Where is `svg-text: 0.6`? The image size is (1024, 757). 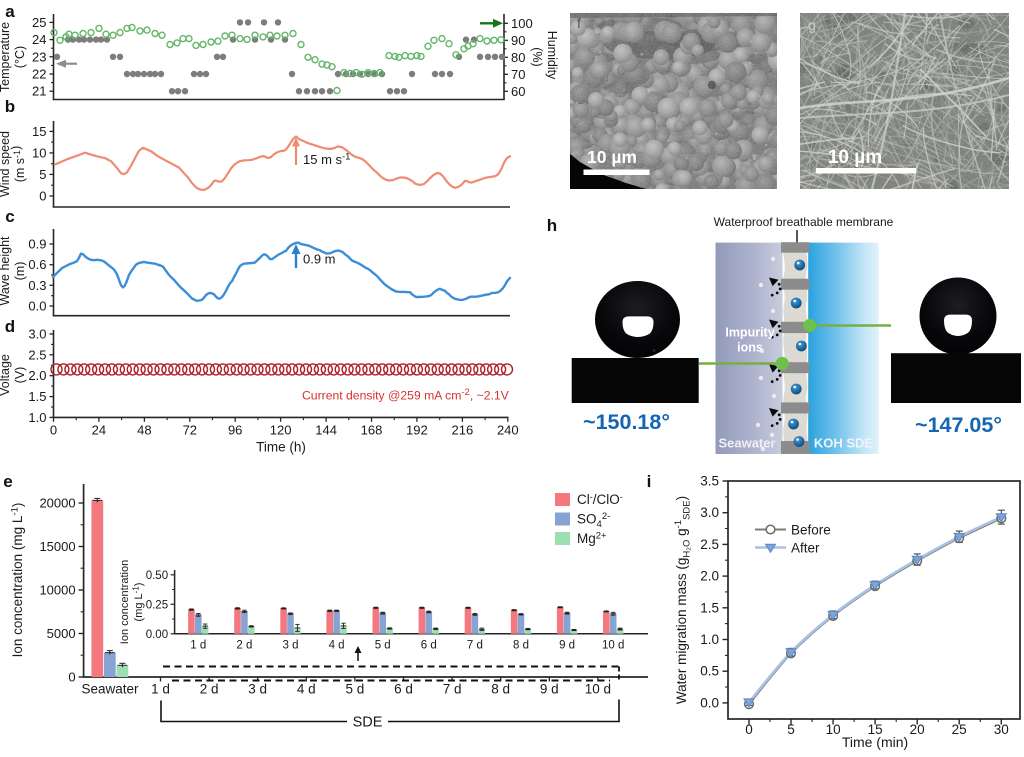 svg-text: 0.6 is located at coordinates (37, 264).